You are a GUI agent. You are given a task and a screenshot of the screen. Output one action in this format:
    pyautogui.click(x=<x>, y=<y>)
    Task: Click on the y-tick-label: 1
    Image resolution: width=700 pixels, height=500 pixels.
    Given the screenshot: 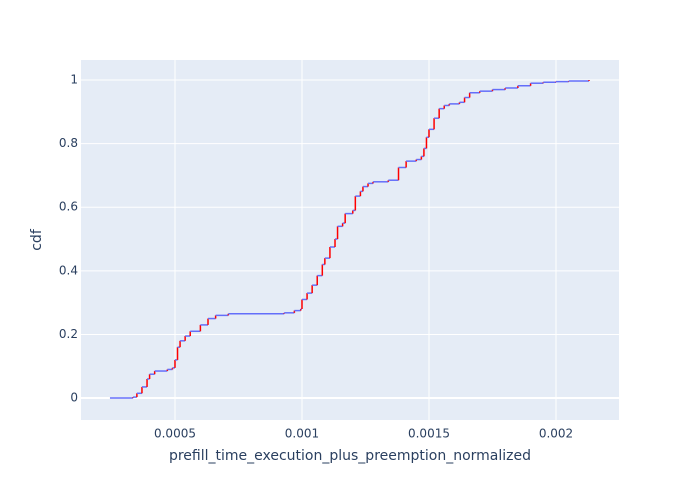 What is the action you would take?
    pyautogui.click(x=74, y=80)
    